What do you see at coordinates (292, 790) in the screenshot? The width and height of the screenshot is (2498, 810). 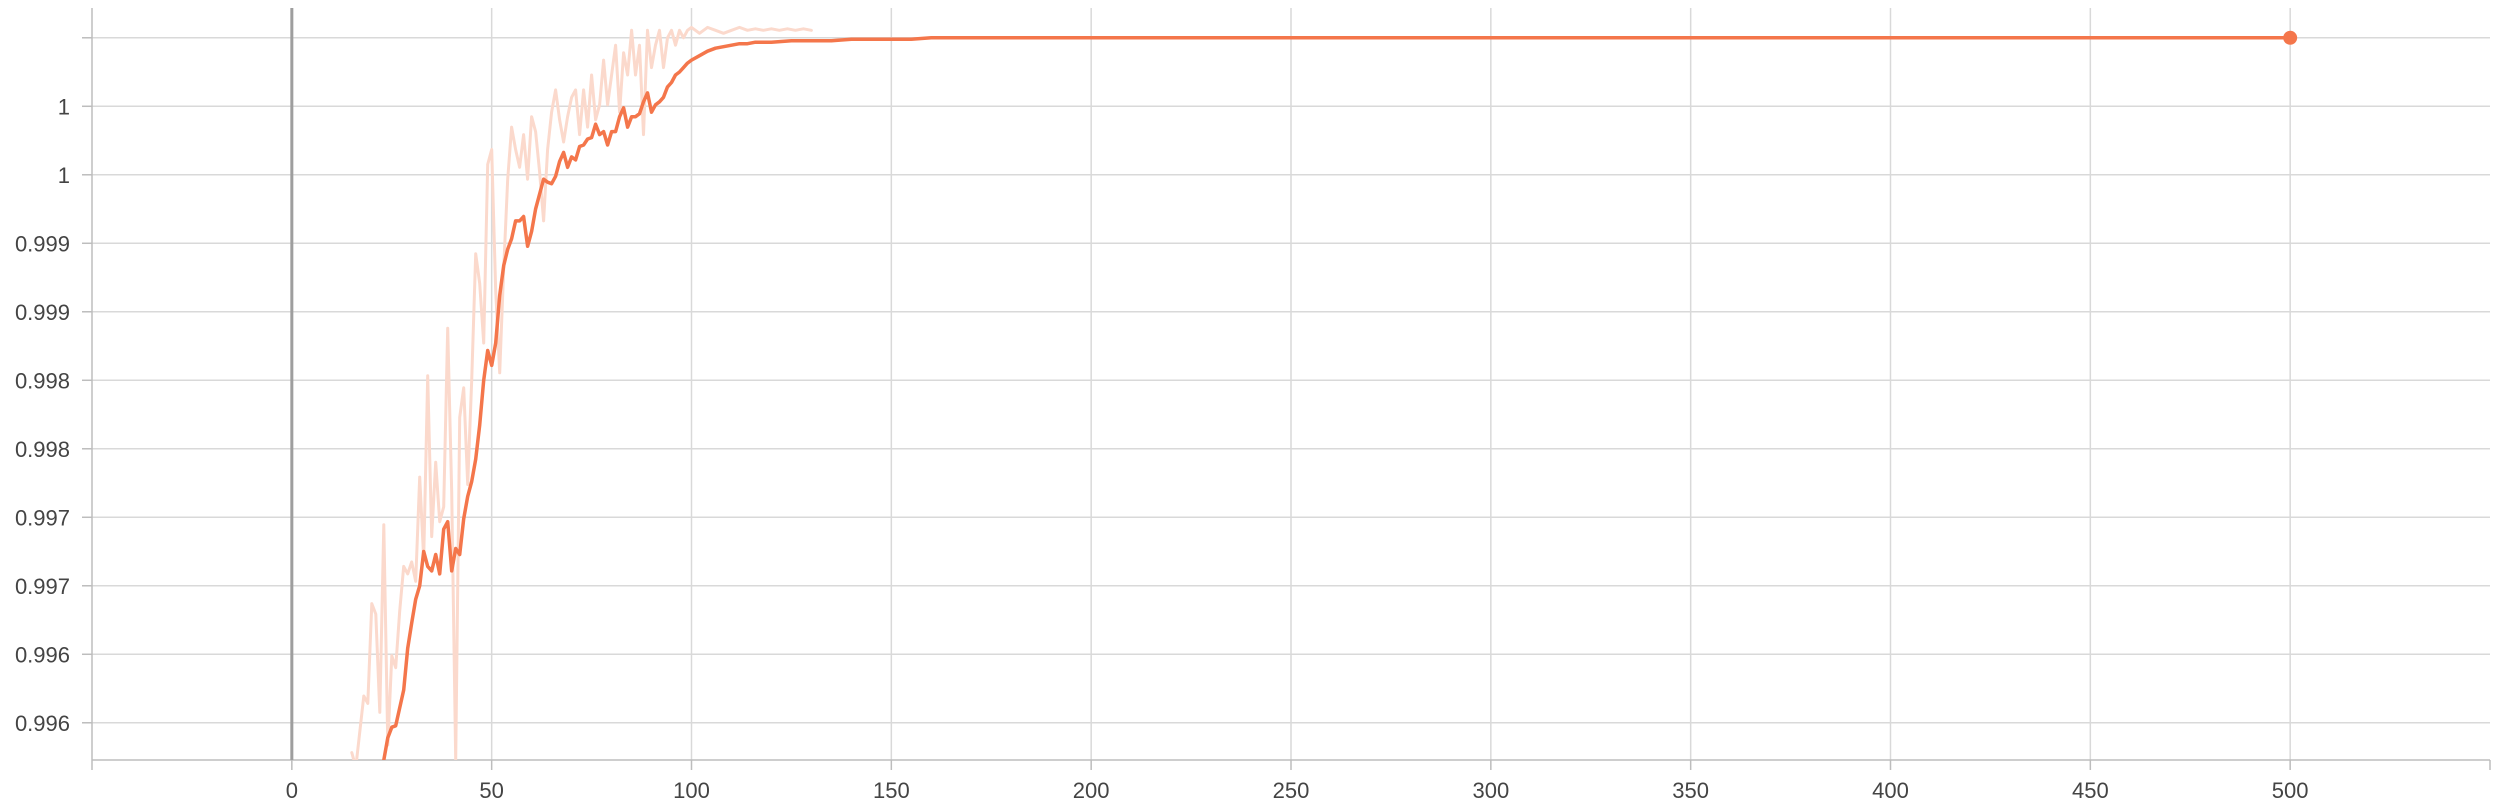 I see `x-tick-label: 0` at bounding box center [292, 790].